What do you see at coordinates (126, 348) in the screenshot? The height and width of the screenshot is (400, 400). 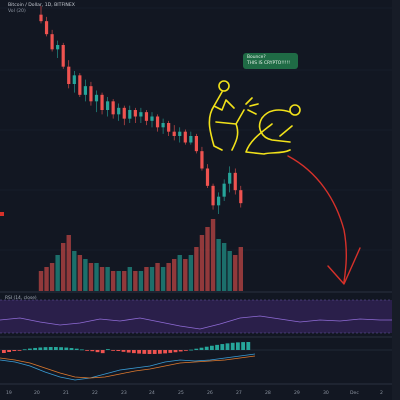 I see `macd-histogram` at bounding box center [126, 348].